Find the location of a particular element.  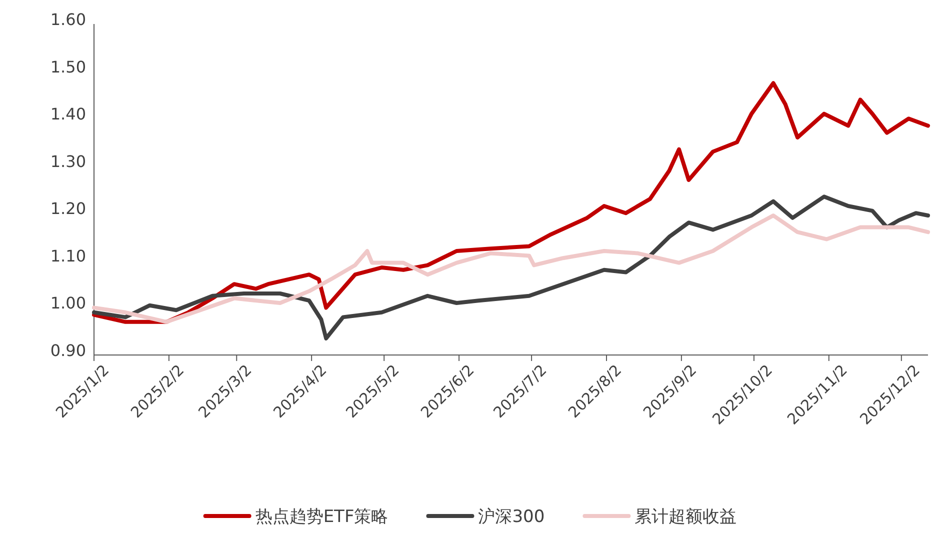

y-tick-label: 1.10 is located at coordinates (68, 256).